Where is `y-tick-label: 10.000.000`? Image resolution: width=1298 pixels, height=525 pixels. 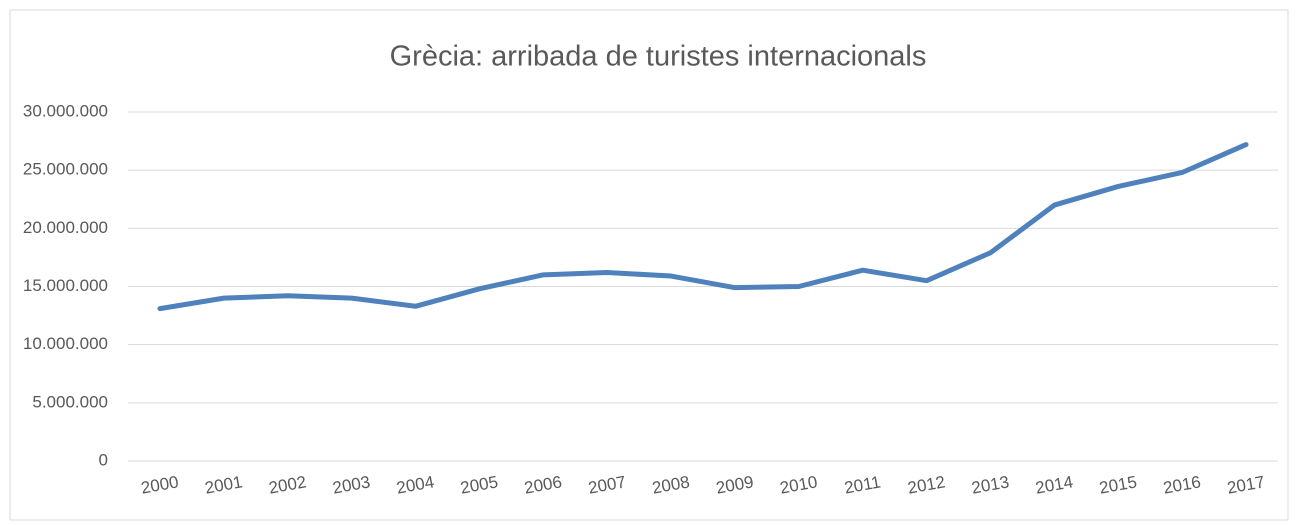 y-tick-label: 10.000.000 is located at coordinates (65, 343).